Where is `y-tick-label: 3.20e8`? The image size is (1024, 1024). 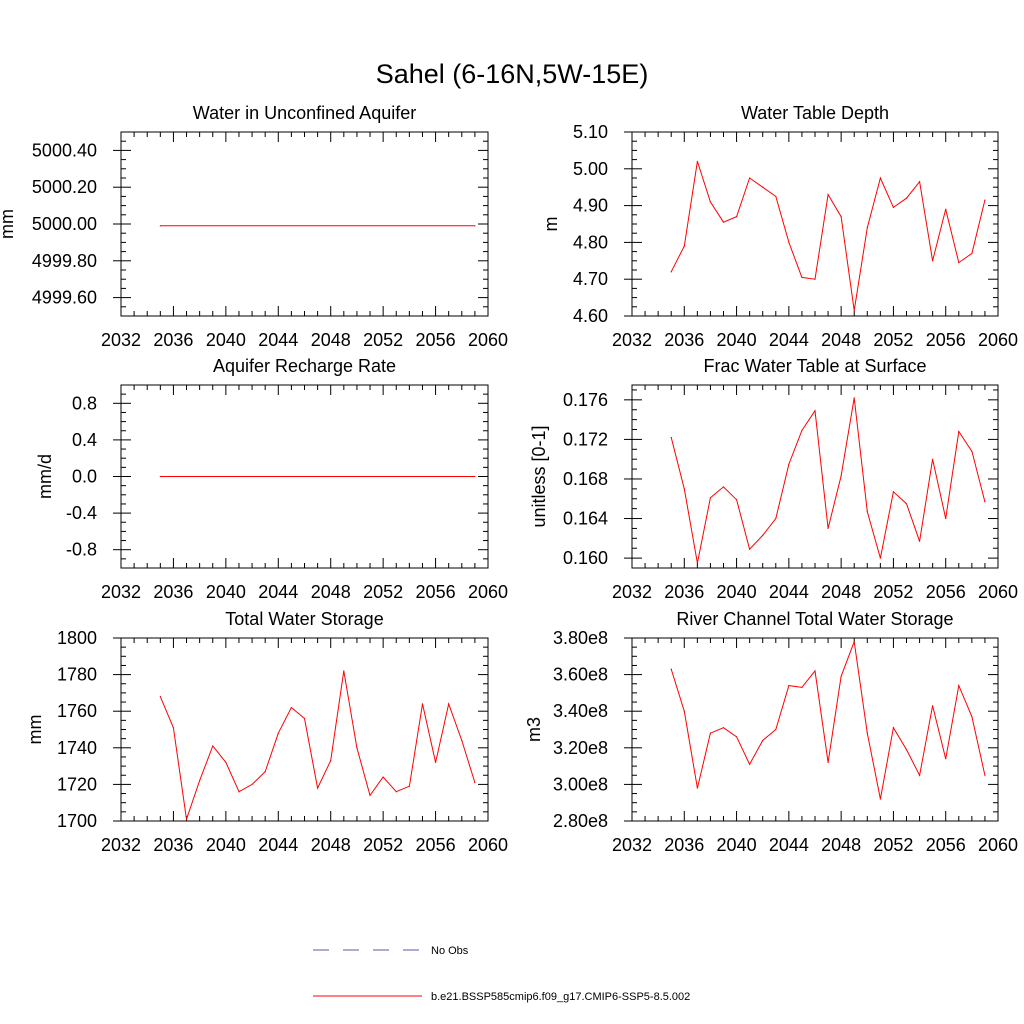 y-tick-label: 3.20e8 is located at coordinates (580, 748).